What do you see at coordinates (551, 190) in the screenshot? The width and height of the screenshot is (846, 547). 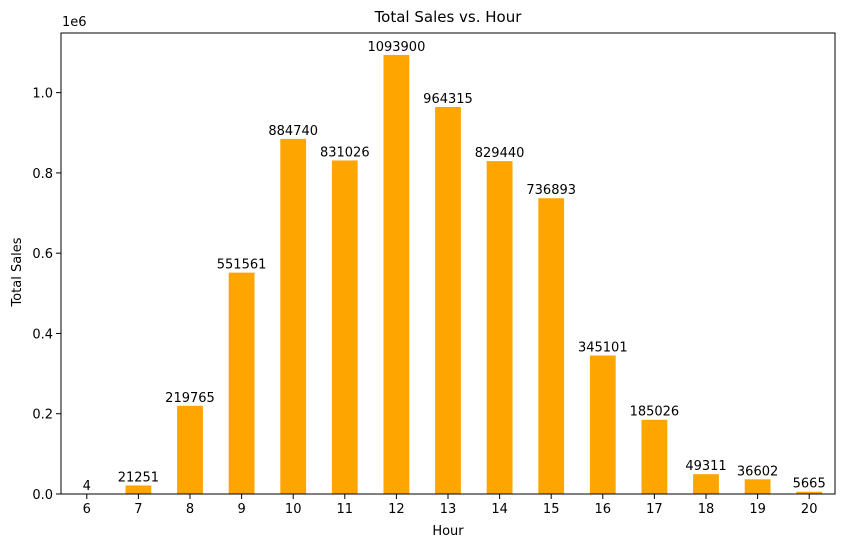 I see `data-label: 736893` at bounding box center [551, 190].